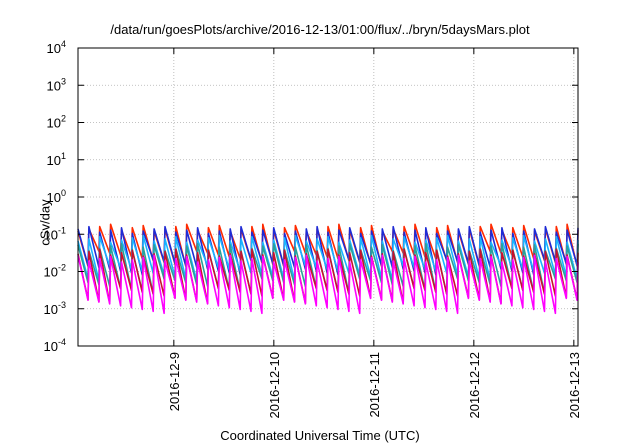  Describe the element at coordinates (56, 47) in the screenshot. I see `y-tick-label: 10⁴` at that location.